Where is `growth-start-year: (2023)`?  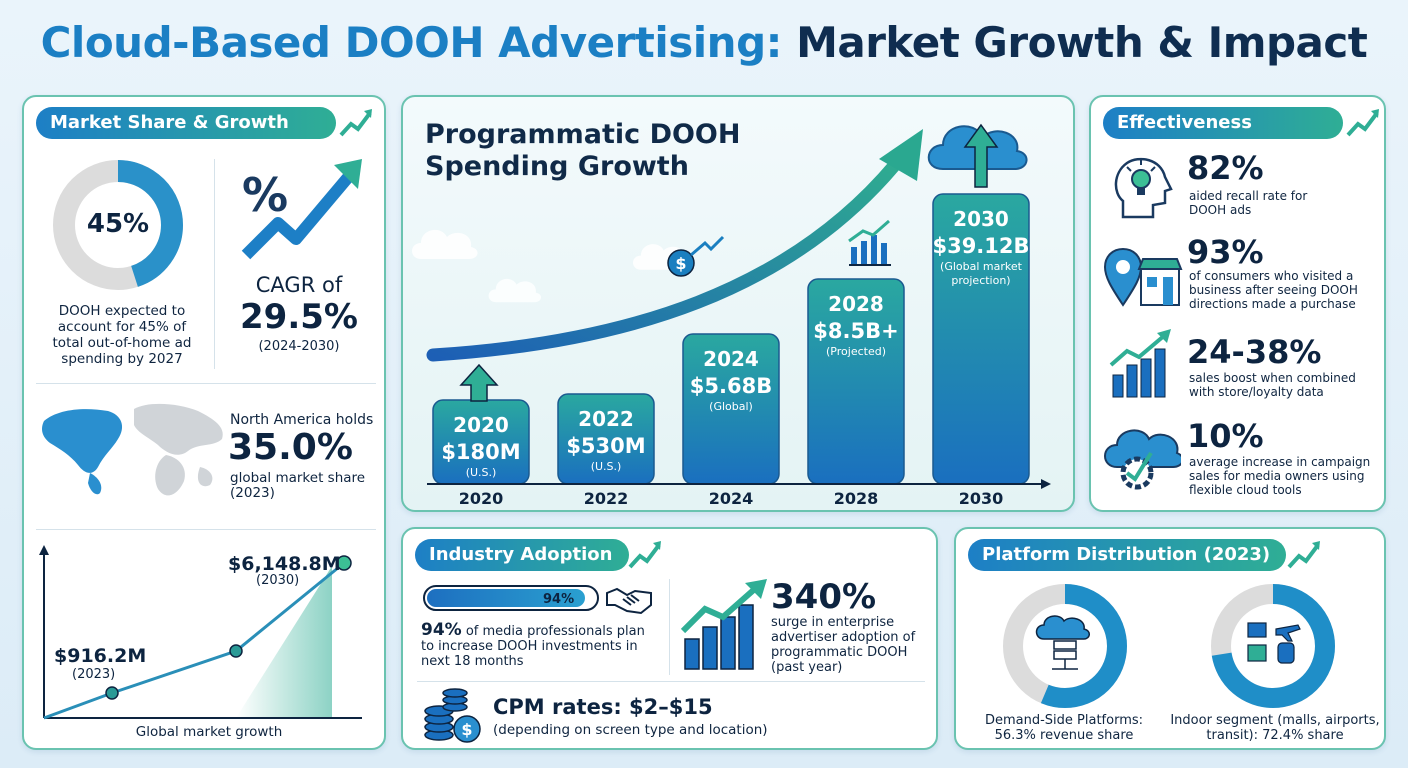 growth-start-year: (2023) is located at coordinates (94, 674).